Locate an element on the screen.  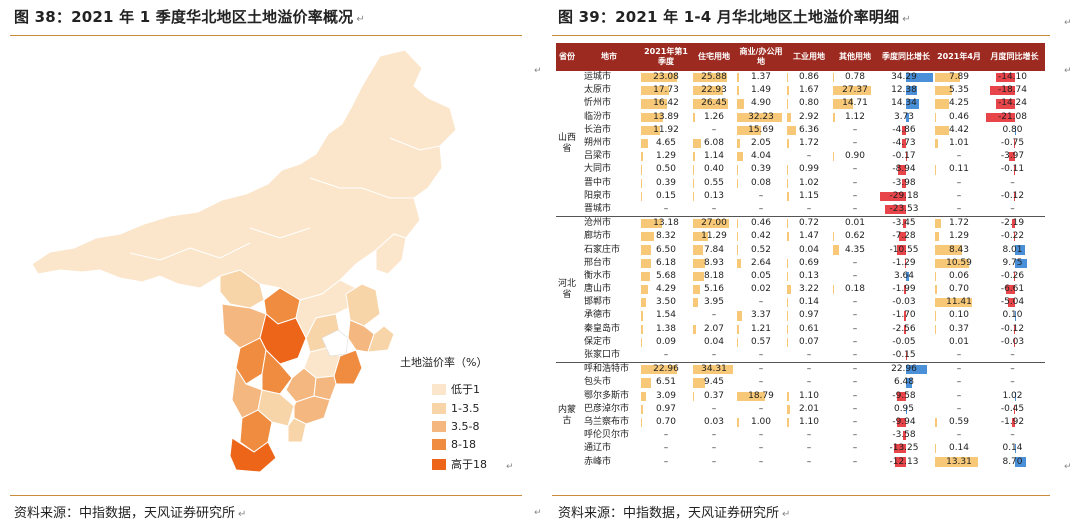
growth-cell: 8.70 is located at coordinates (1014, 461).